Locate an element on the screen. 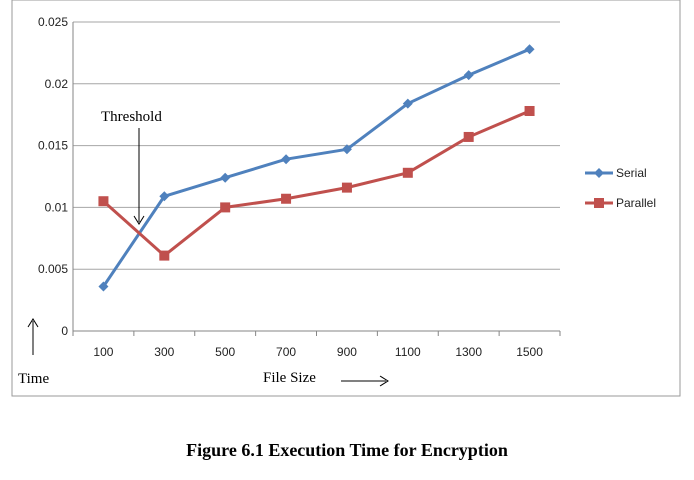 Image resolution: width=694 pixels, height=480 pixels. x-tick-label: 1500 is located at coordinates (529, 352).